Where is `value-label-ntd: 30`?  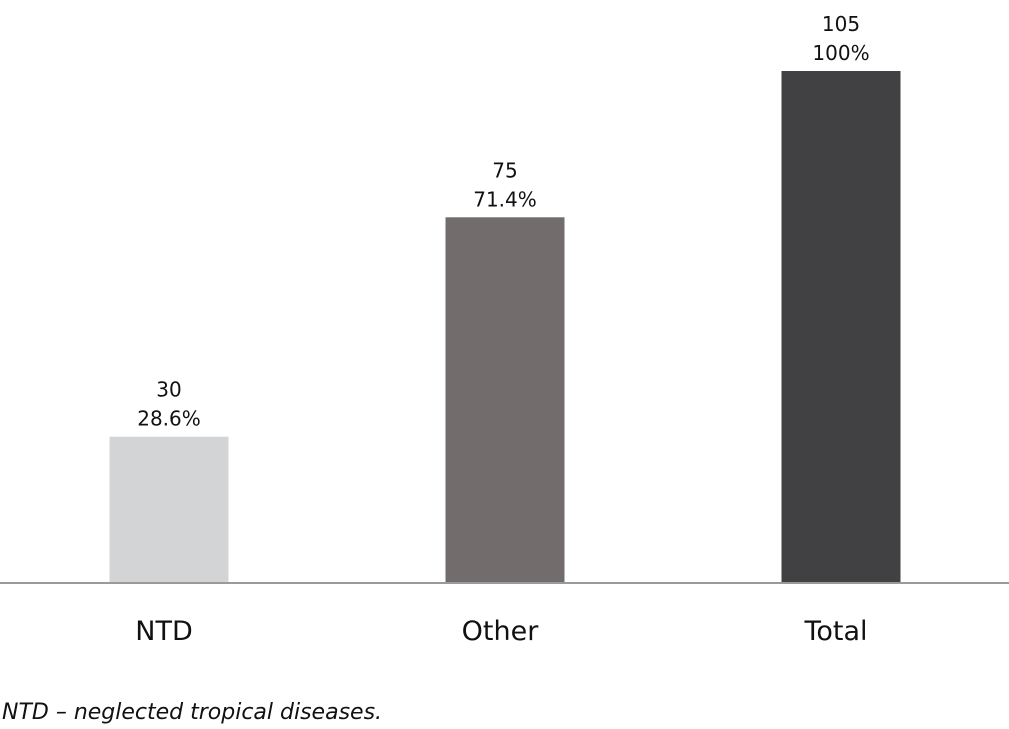
value-label-ntd: 30 is located at coordinates (168, 390).